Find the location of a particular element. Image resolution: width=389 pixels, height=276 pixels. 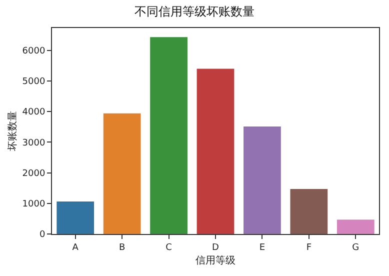

x-tick-label: F is located at coordinates (309, 247).